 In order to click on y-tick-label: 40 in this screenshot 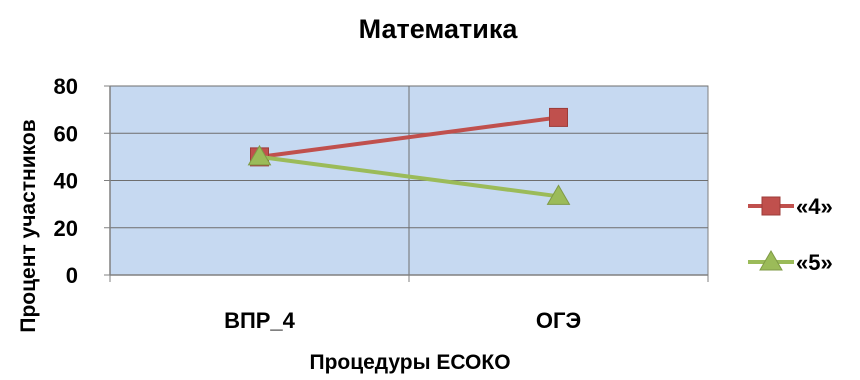, I will do `click(66, 181)`.